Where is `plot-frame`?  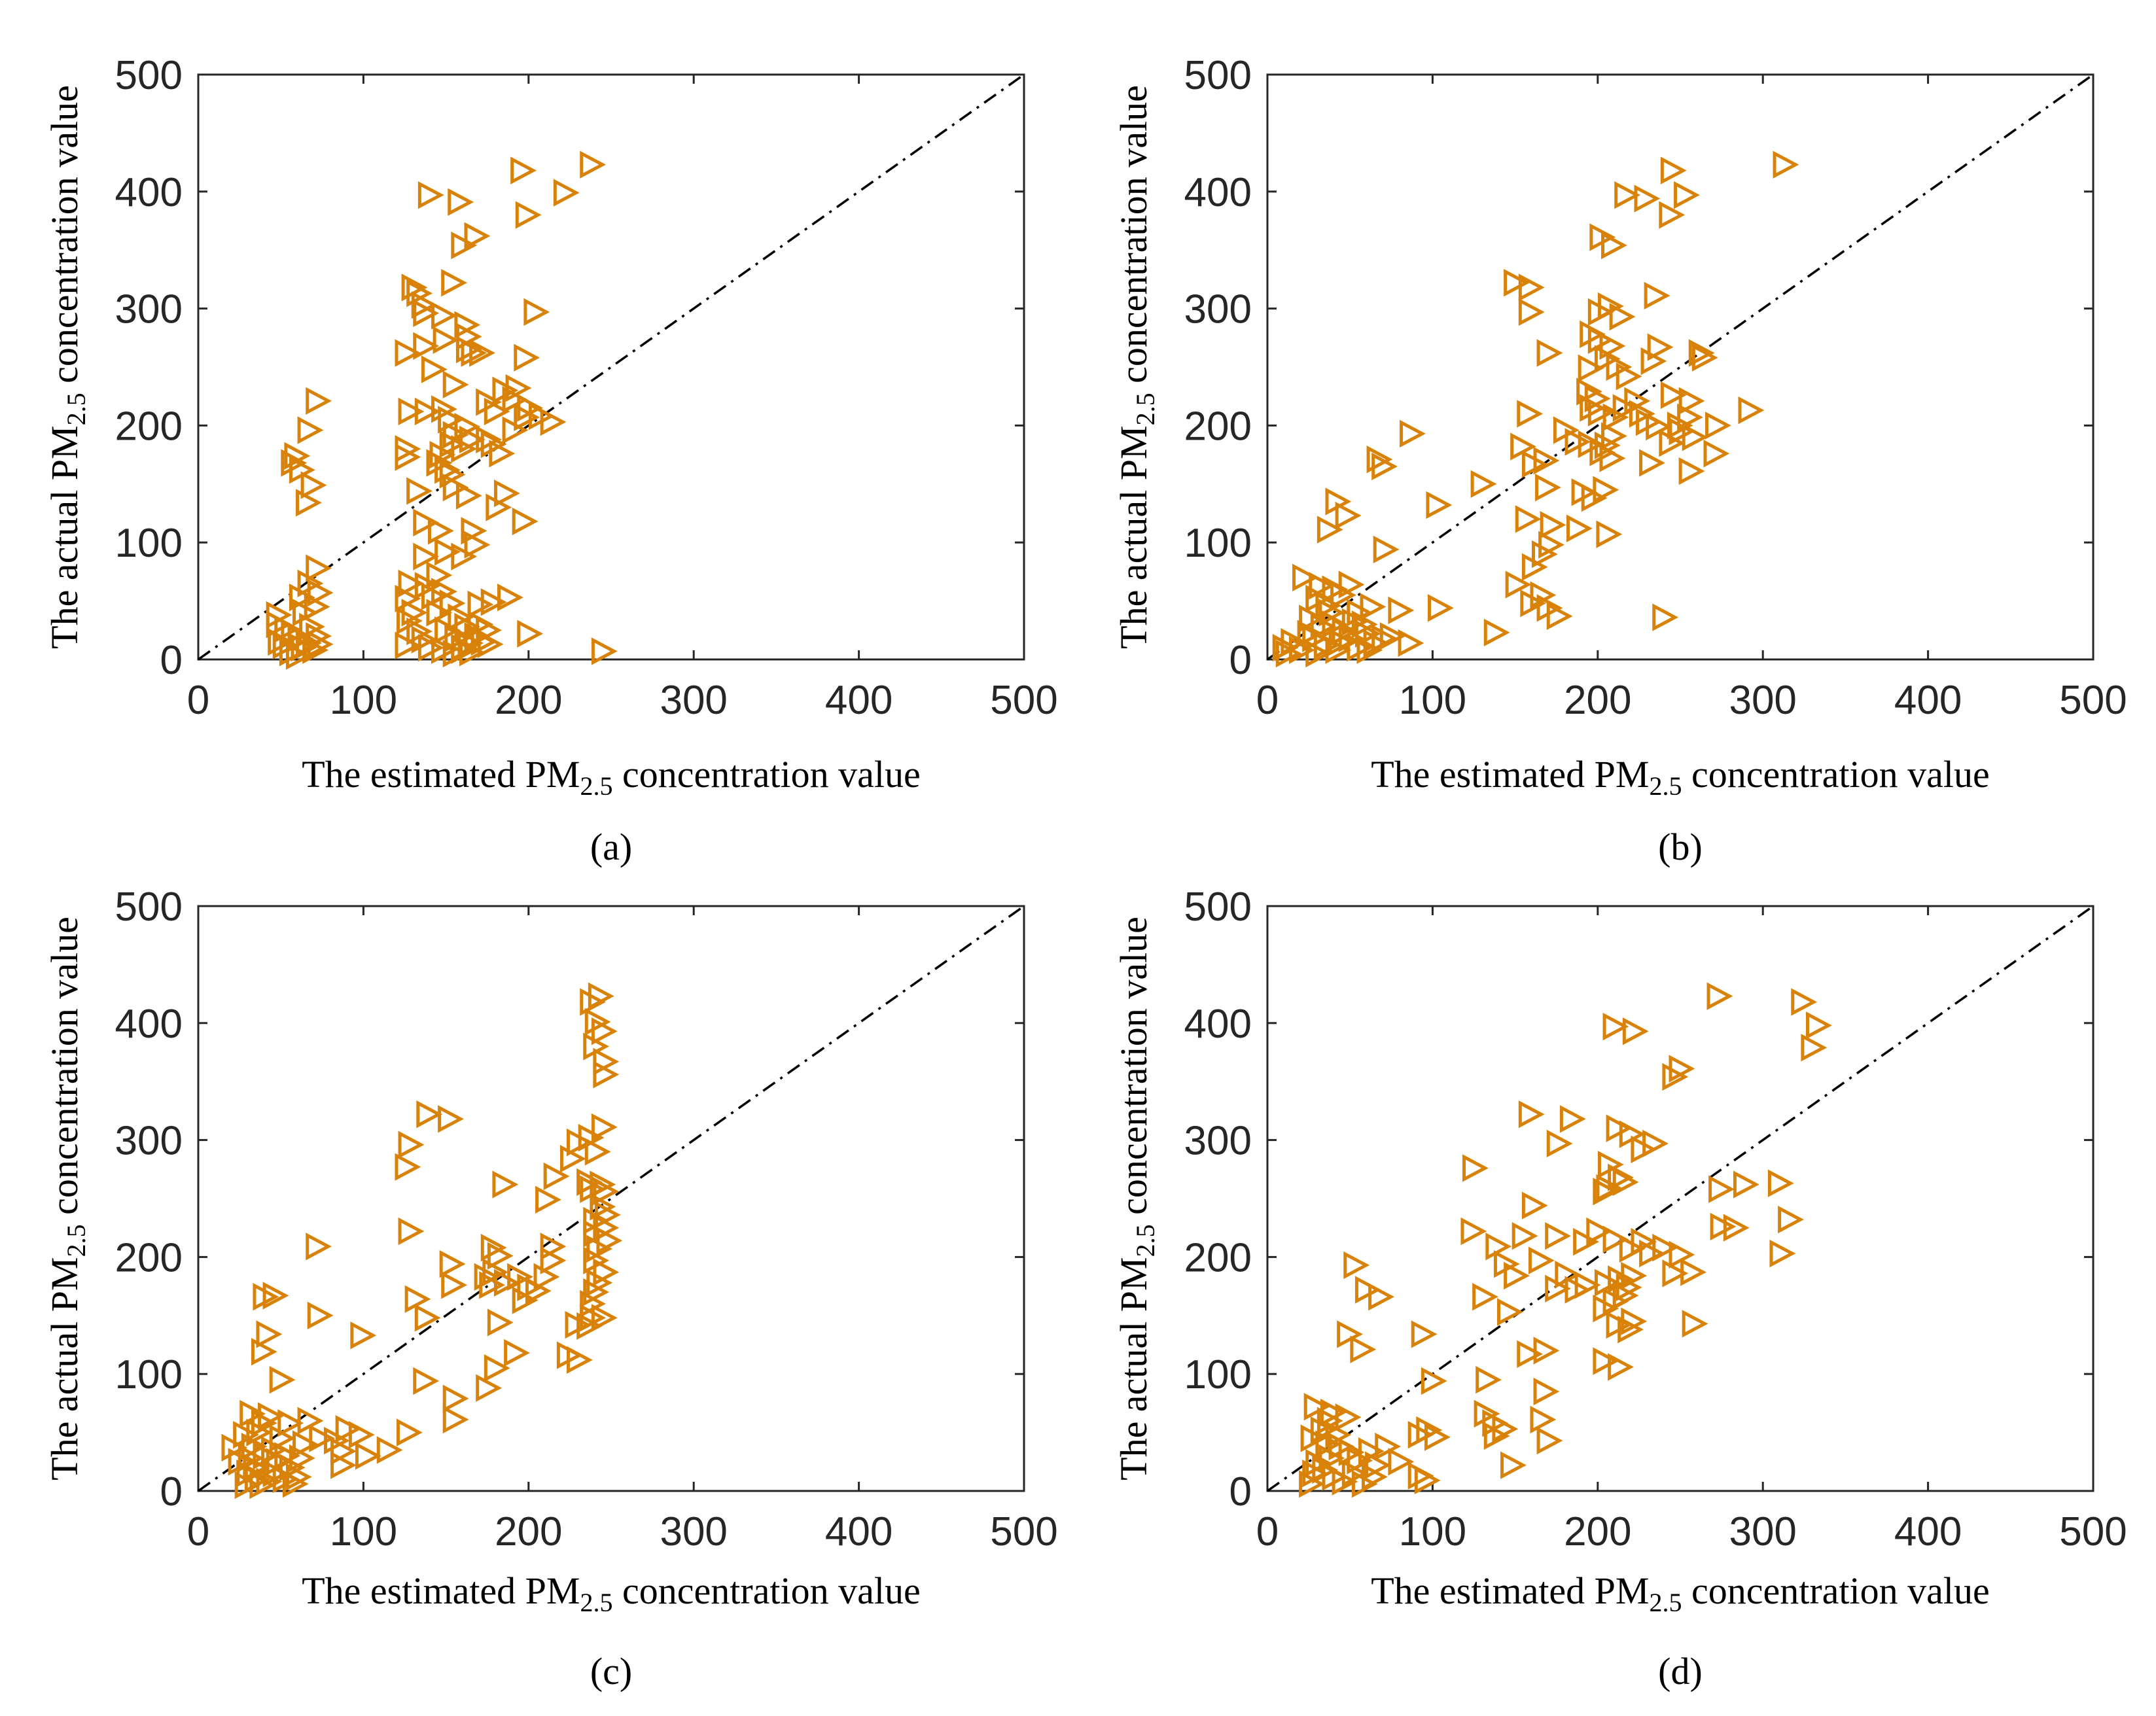 plot-frame is located at coordinates (611, 1198).